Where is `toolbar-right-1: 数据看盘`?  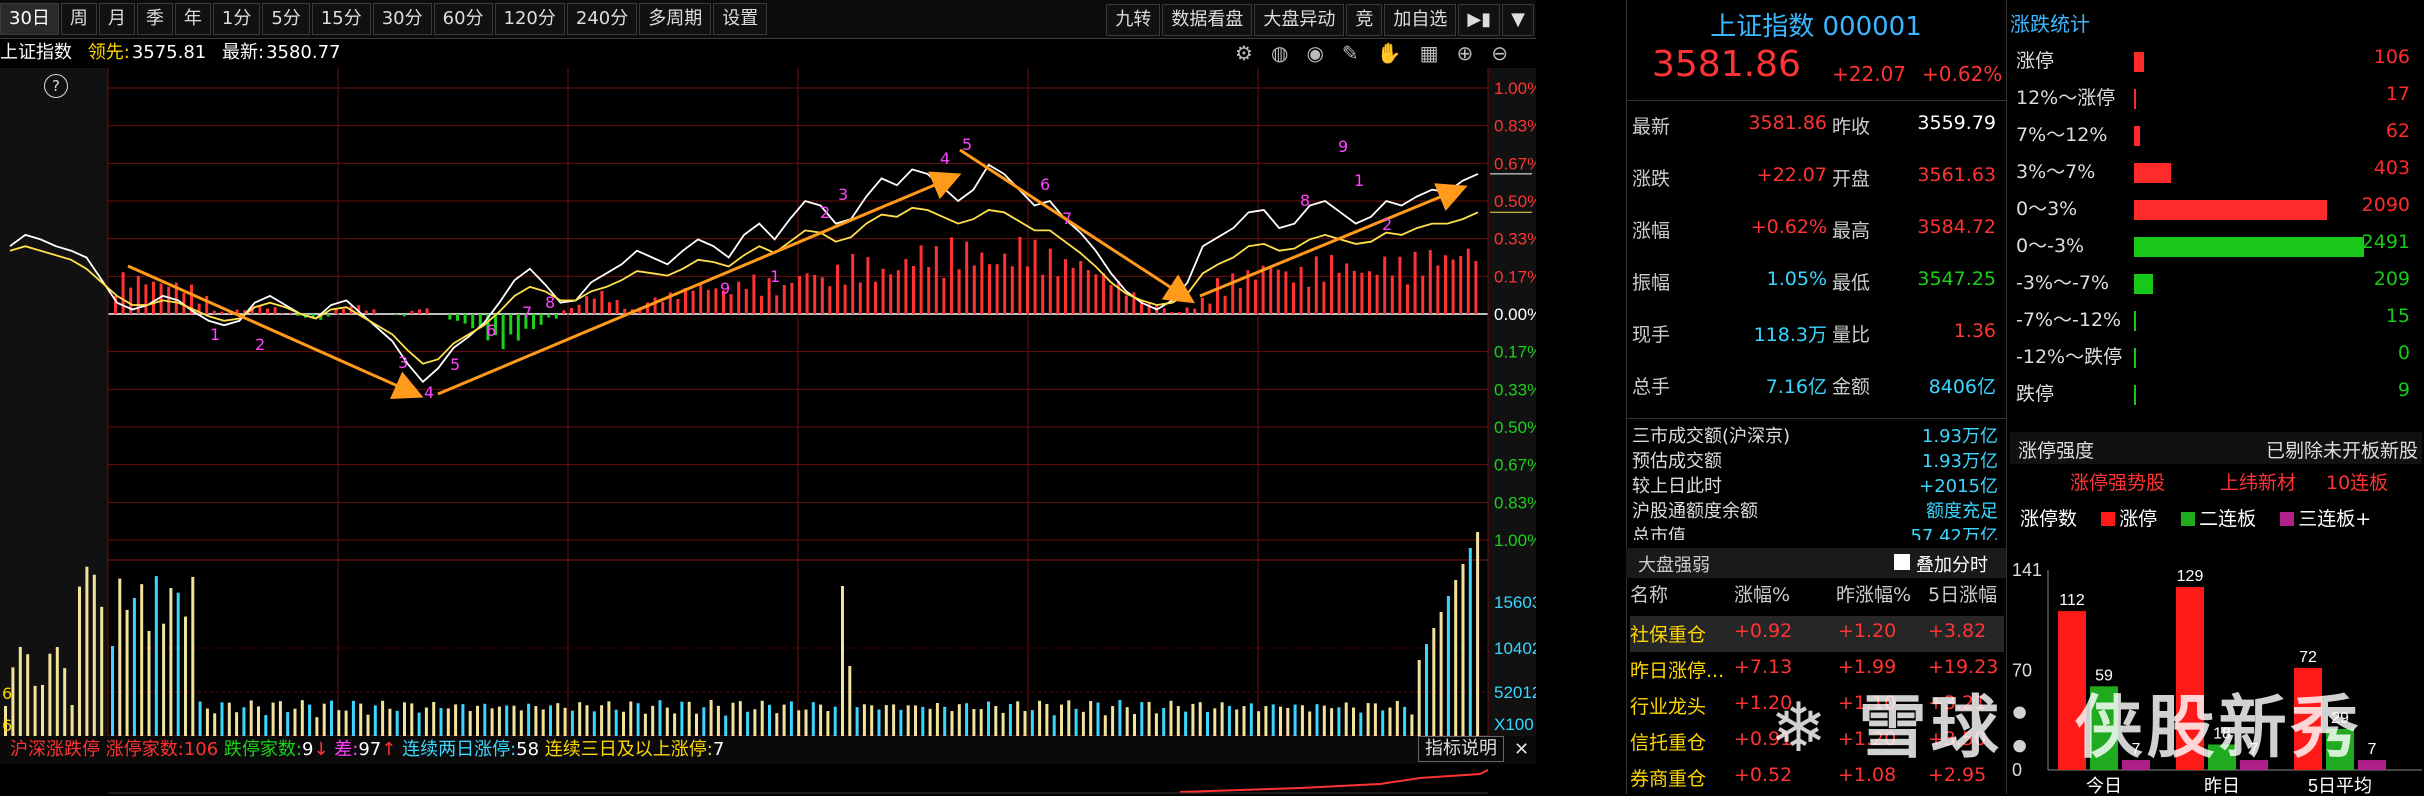
toolbar-right-1: 数据看盘 is located at coordinates (1207, 20).